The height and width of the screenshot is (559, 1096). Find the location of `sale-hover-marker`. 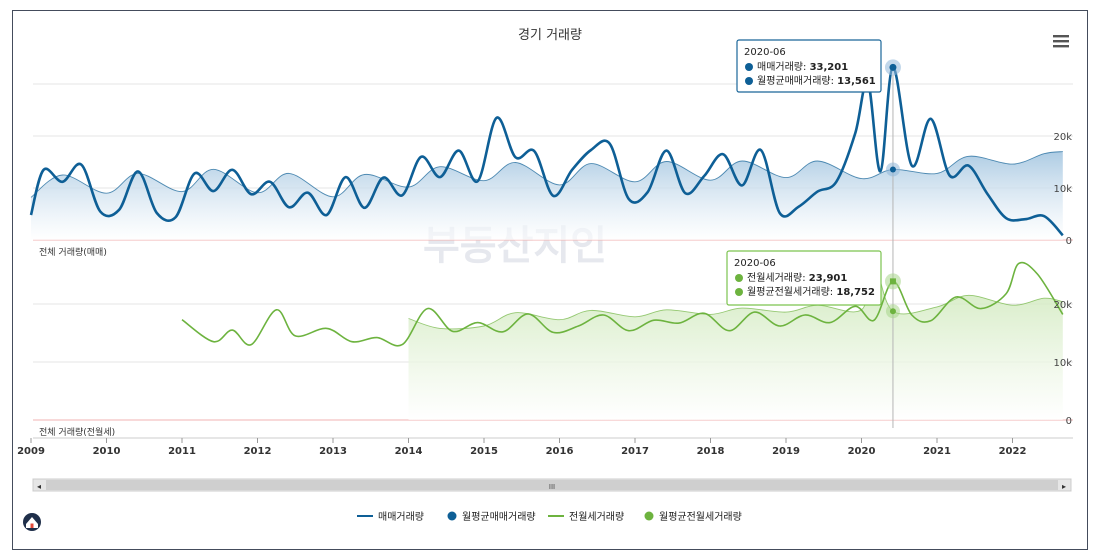

sale-hover-marker is located at coordinates (893, 67).